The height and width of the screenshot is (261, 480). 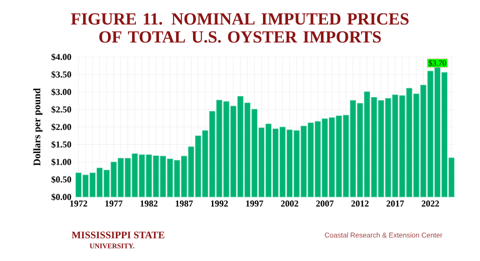 What do you see at coordinates (437, 63) in the screenshot?
I see `data-label: $3.70` at bounding box center [437, 63].